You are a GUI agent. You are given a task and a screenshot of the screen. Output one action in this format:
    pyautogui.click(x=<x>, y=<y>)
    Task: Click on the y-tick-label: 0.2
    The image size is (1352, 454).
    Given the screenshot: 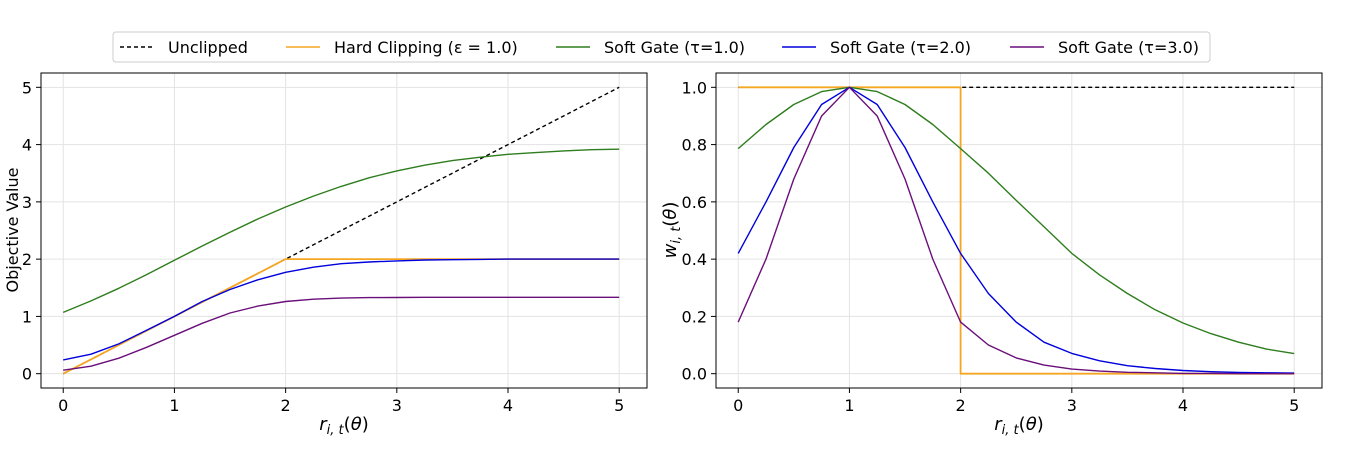 What is the action you would take?
    pyautogui.click(x=694, y=316)
    